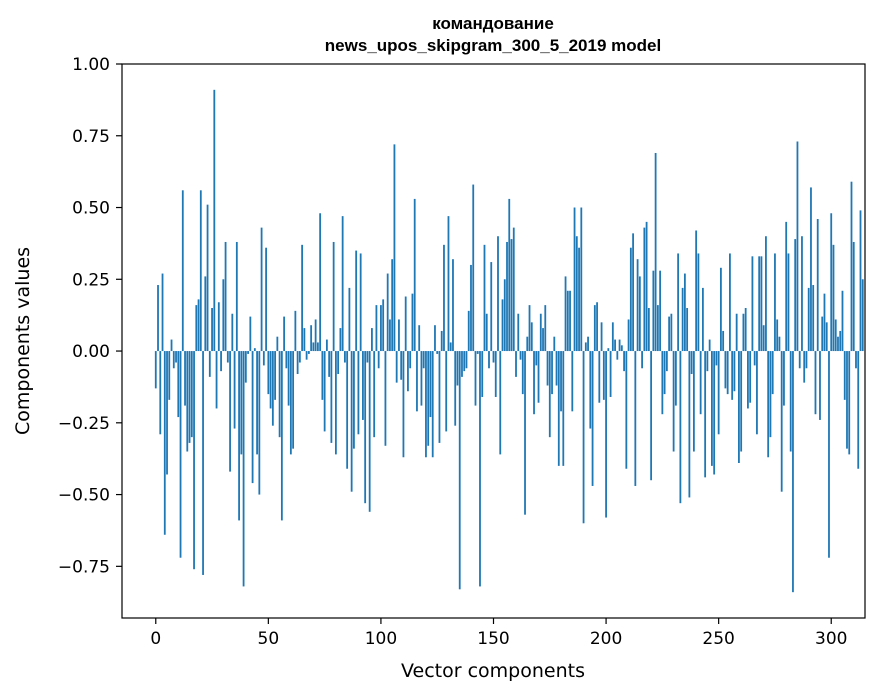 The height and width of the screenshot is (696, 880). Describe the element at coordinates (493, 45) in the screenshot. I see `chart-subtitle: news_upos_skipgram_300_5_2019 model` at that location.